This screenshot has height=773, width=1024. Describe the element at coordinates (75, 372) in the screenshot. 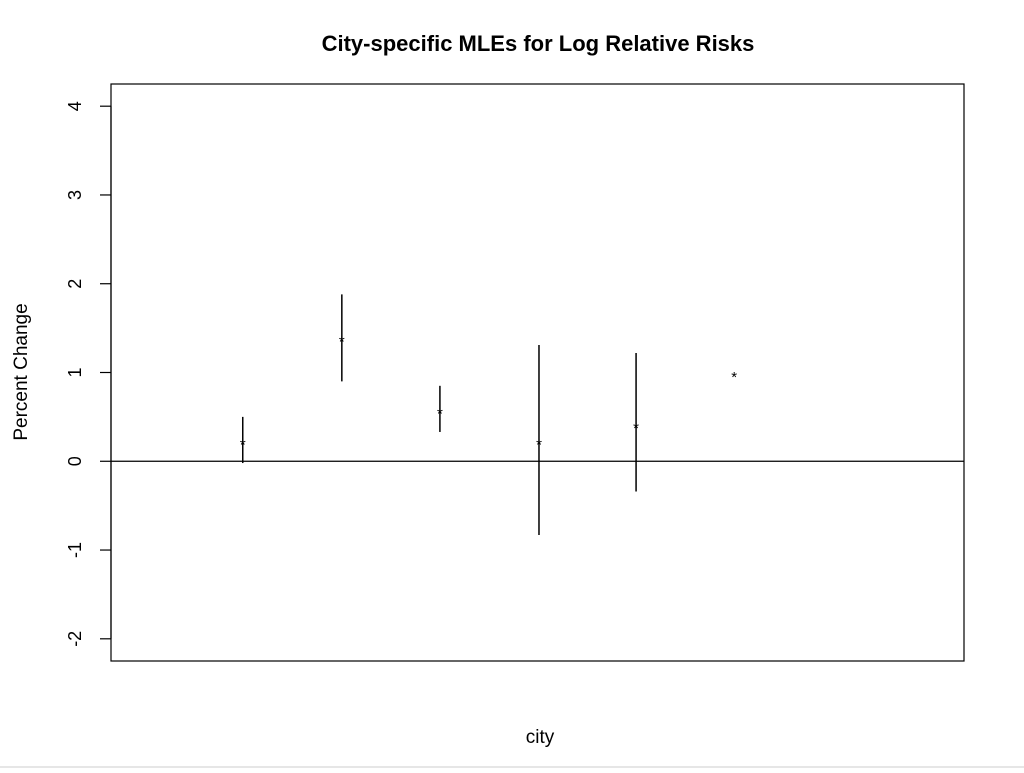

I see `y-tick-label: 1` at that location.